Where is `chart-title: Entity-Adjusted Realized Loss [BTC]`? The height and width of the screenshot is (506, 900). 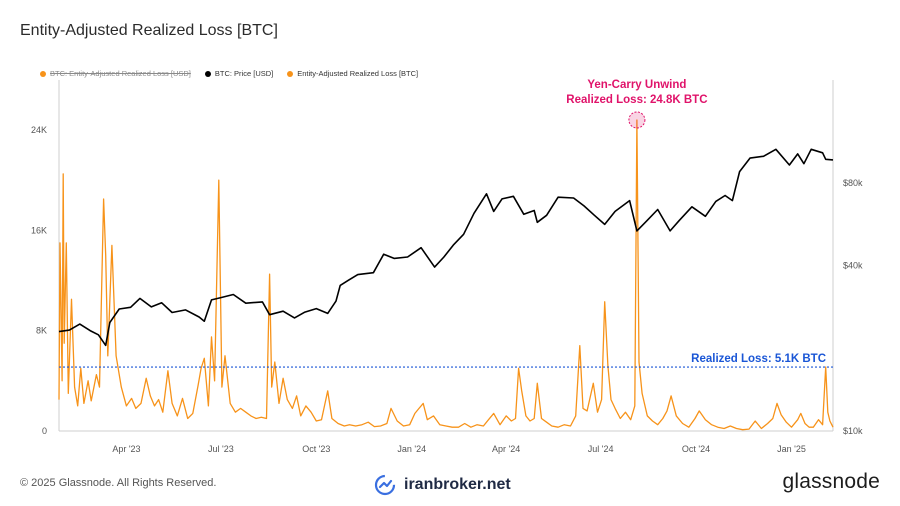
chart-title: Entity-Adjusted Realized Loss [BTC] is located at coordinates (149, 30).